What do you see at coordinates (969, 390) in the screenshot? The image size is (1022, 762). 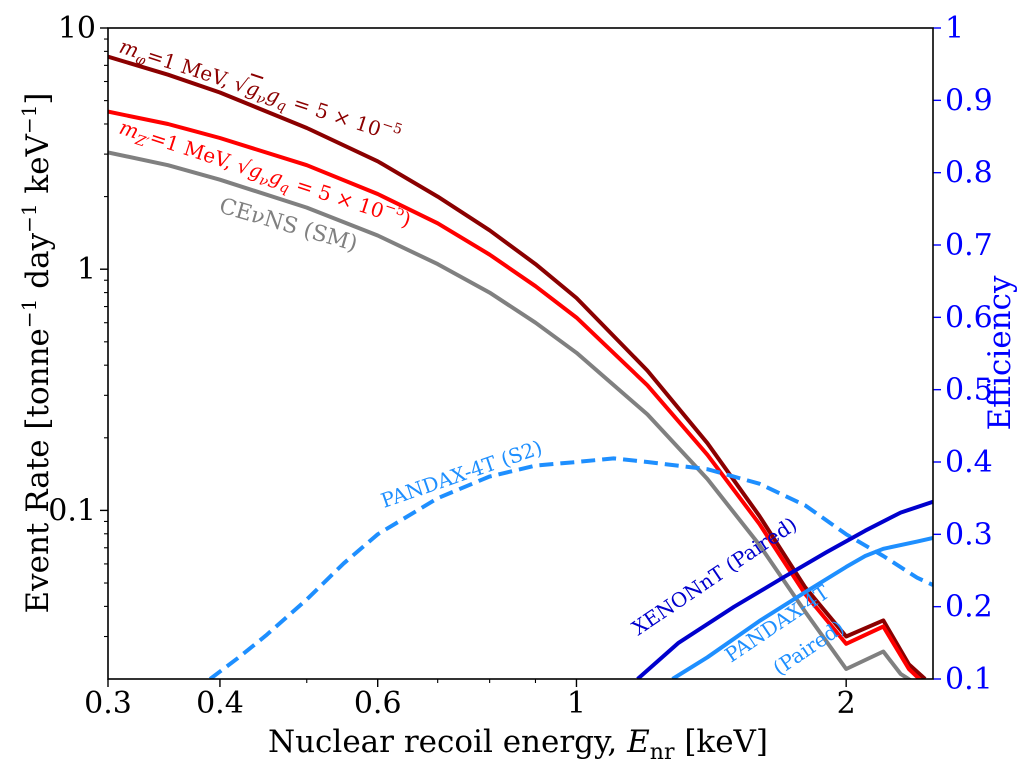 I see `y2-tick-label: 0.5` at bounding box center [969, 390].